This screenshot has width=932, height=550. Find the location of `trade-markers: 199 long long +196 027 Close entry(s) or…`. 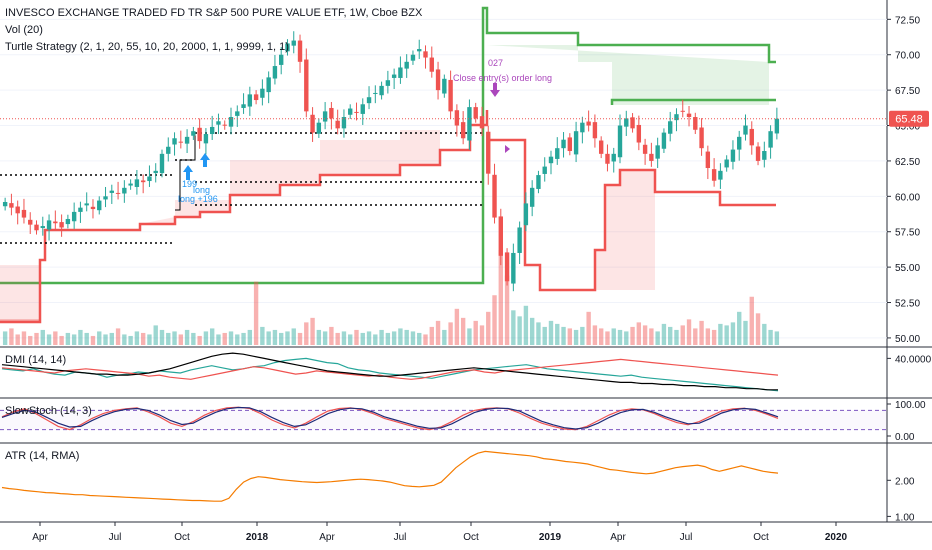

trade-markers: 199 long long +196 027 Close entry(s) or… is located at coordinates (365, 131).